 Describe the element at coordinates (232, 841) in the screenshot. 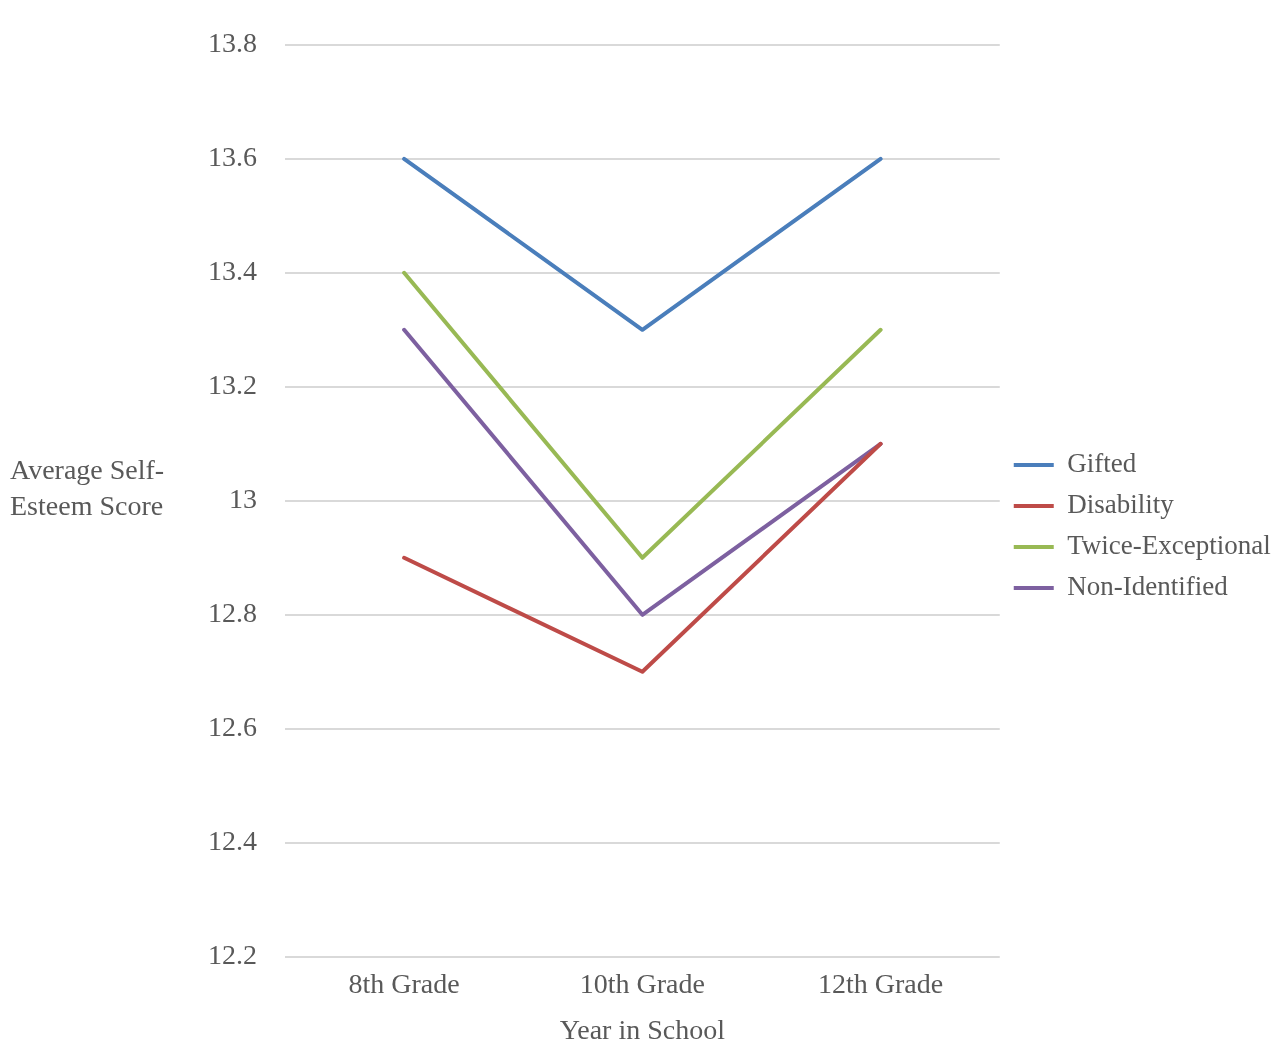

I see `y-tick-label: 12.4` at that location.